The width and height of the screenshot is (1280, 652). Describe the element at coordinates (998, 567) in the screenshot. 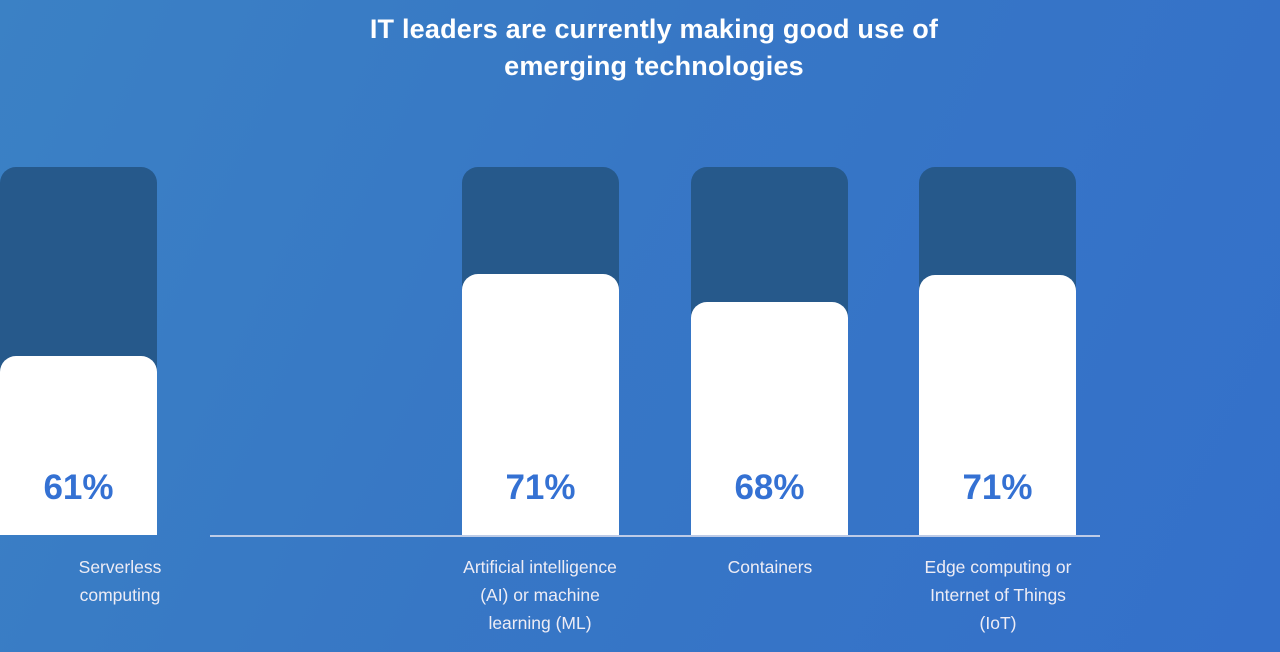

I see `category-label-line: Edge computing or` at that location.